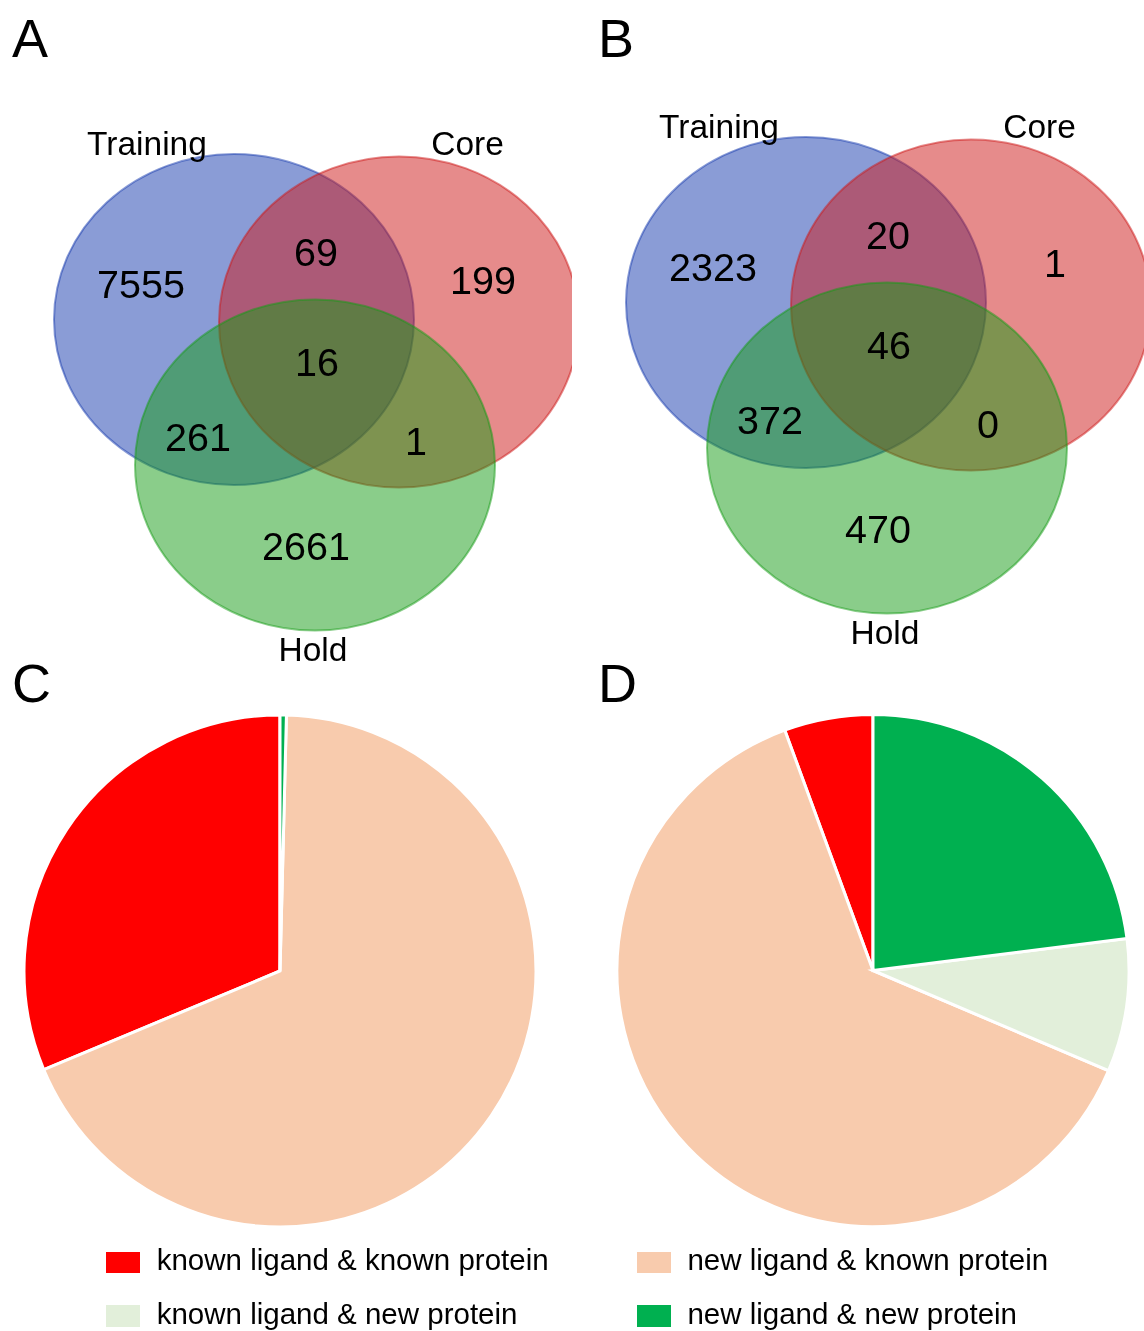  Describe the element at coordinates (198, 437) in the screenshot. I see `text: 261` at that location.